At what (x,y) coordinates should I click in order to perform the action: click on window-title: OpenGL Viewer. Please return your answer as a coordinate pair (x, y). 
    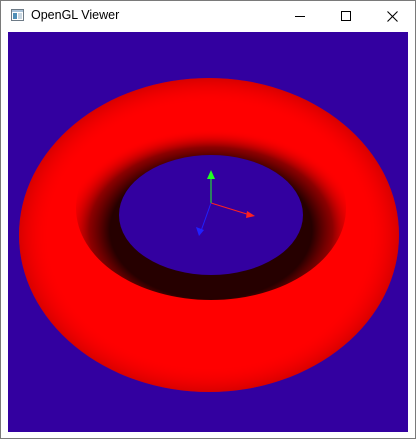
    Looking at the image, I should click on (75, 15).